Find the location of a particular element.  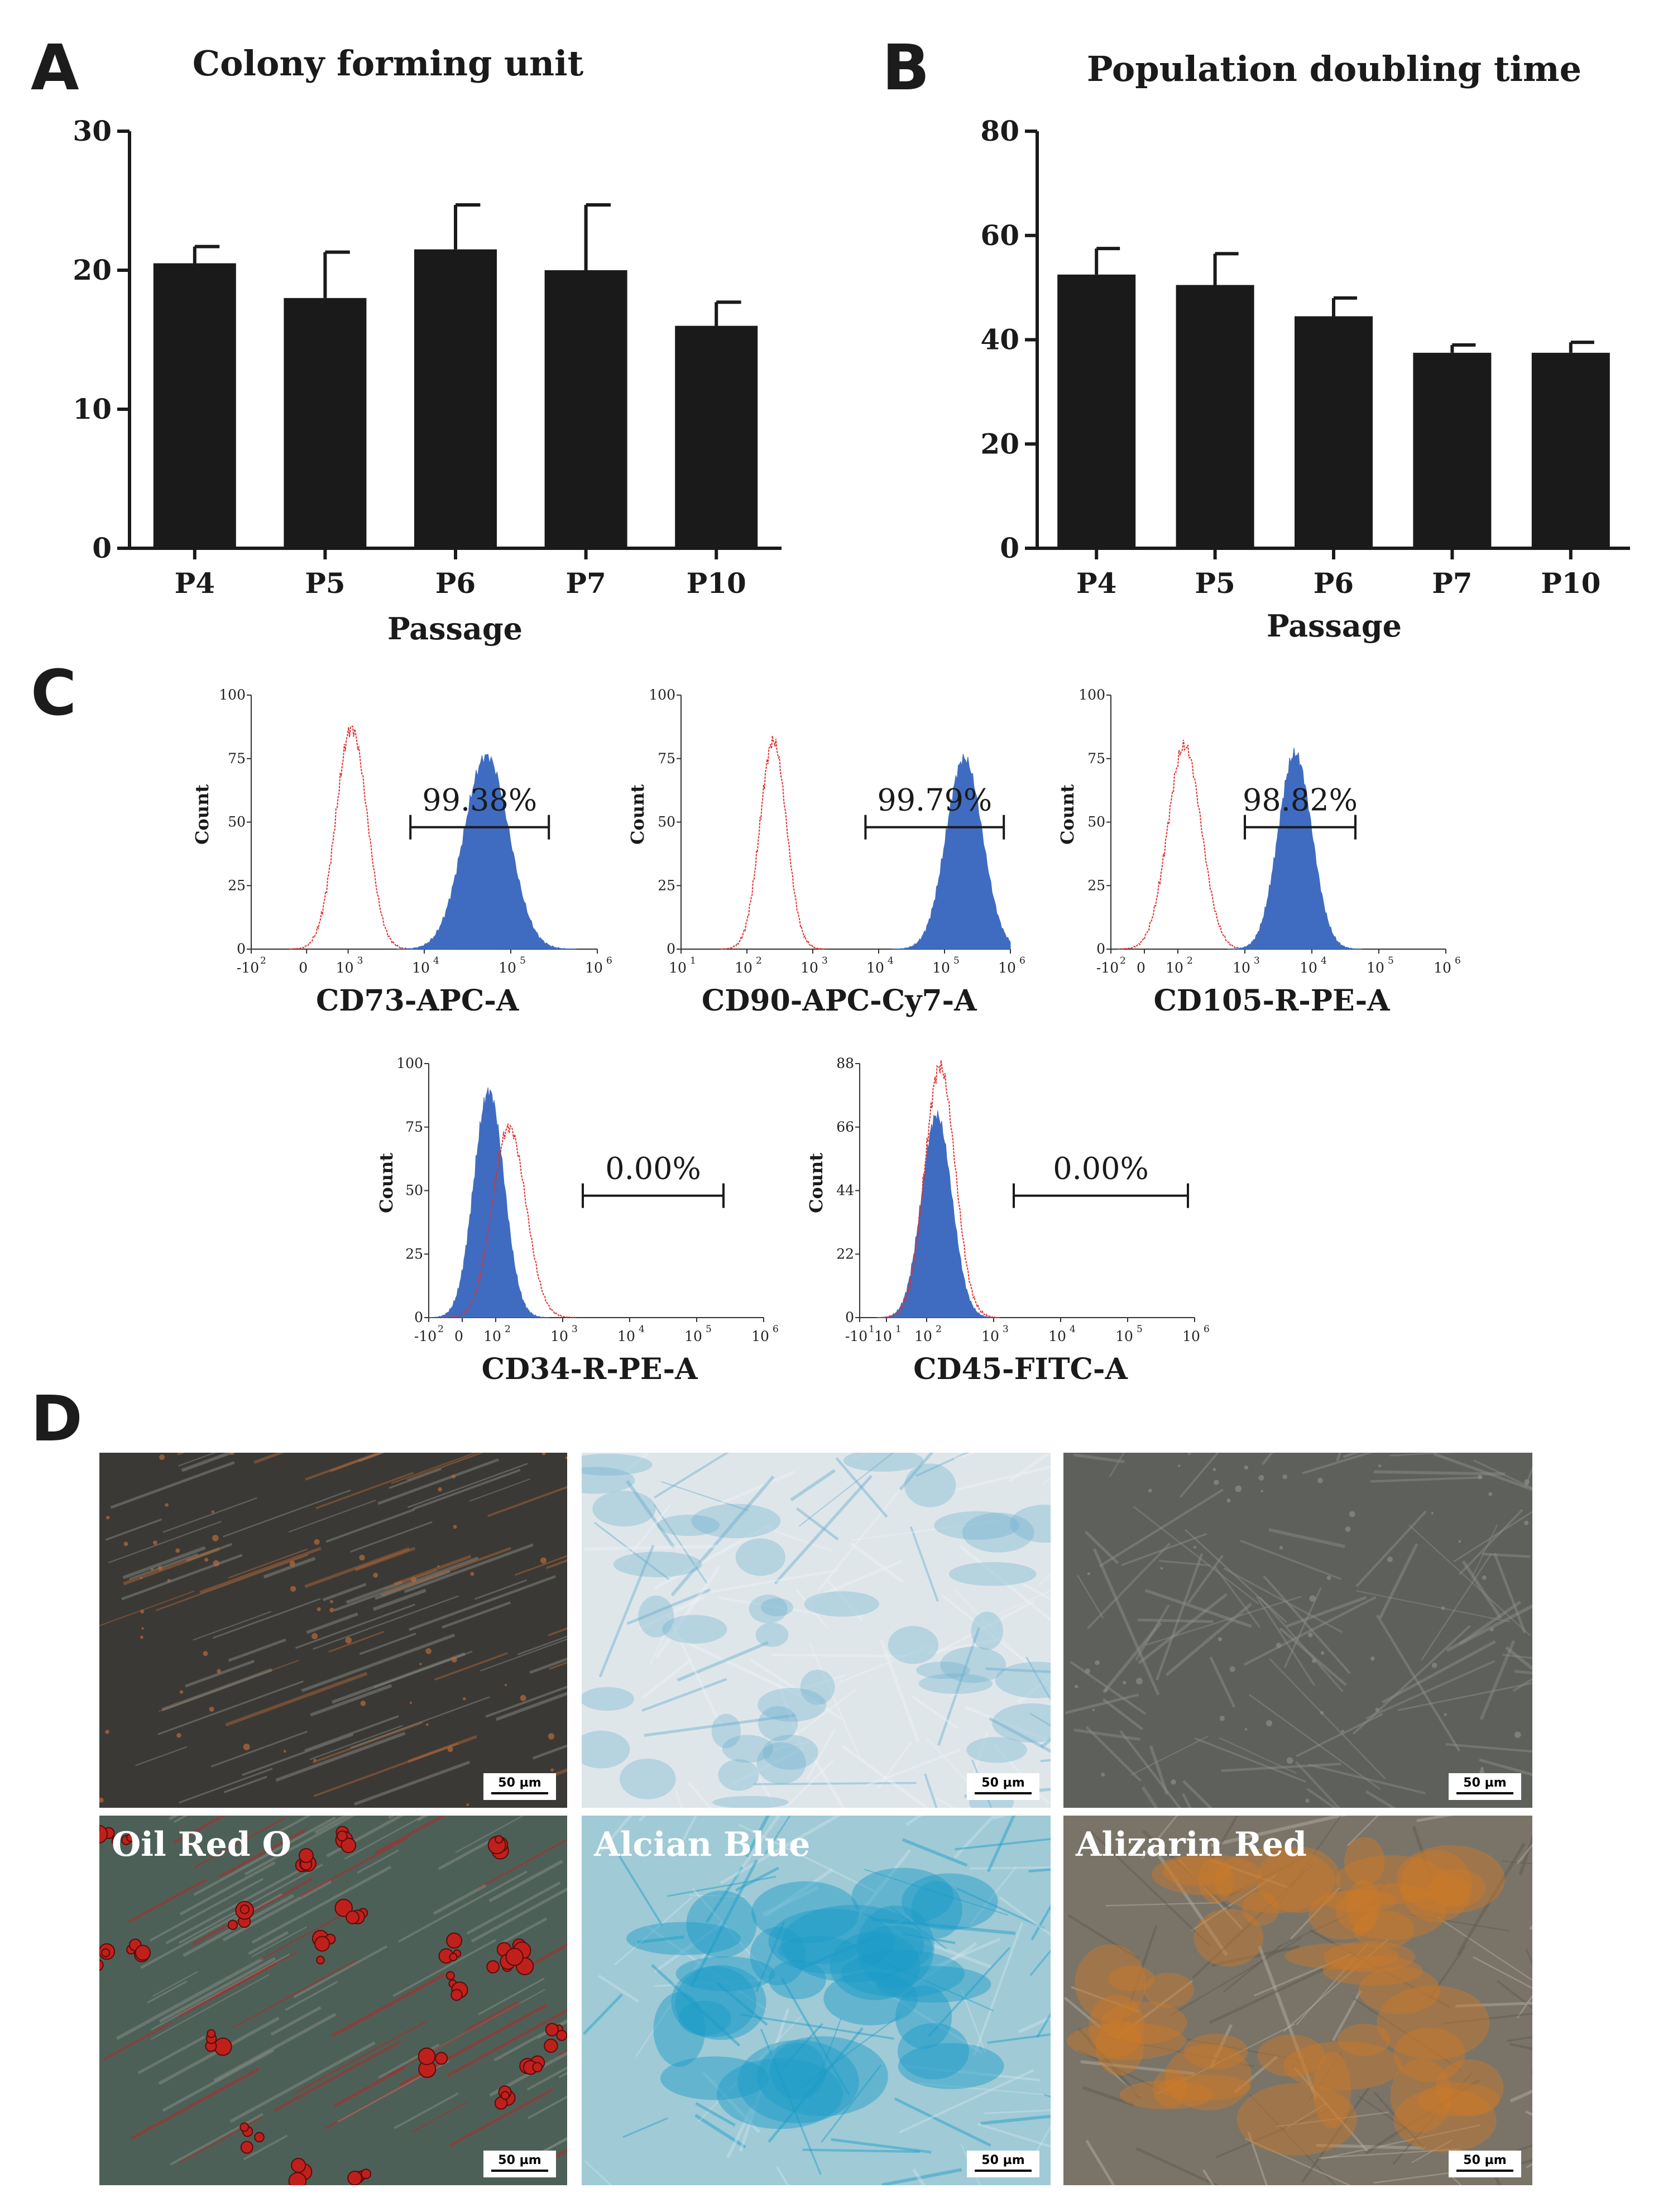

chart-a-title: Colony forming unit is located at coordinates (388, 63).